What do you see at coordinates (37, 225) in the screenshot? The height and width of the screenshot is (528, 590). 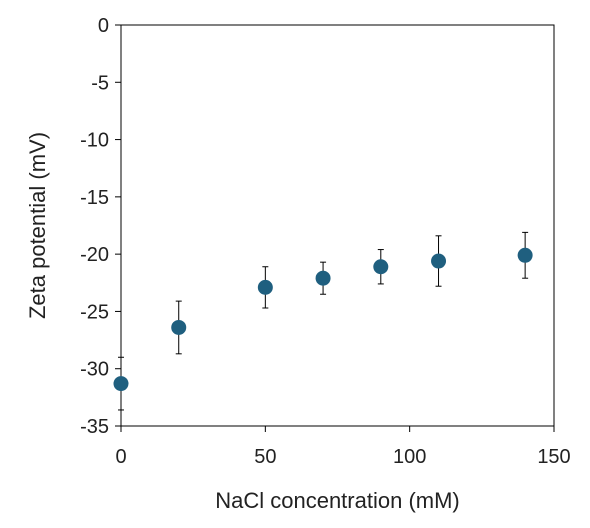 I see `y-axis-title: Zeta potential (mV)` at bounding box center [37, 225].